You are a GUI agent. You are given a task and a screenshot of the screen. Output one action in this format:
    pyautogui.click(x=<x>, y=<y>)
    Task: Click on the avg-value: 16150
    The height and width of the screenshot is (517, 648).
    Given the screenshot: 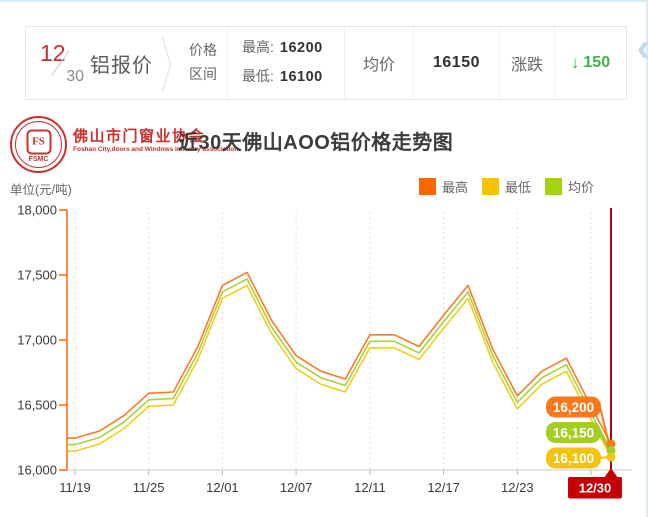 What is the action you would take?
    pyautogui.click(x=456, y=63)
    